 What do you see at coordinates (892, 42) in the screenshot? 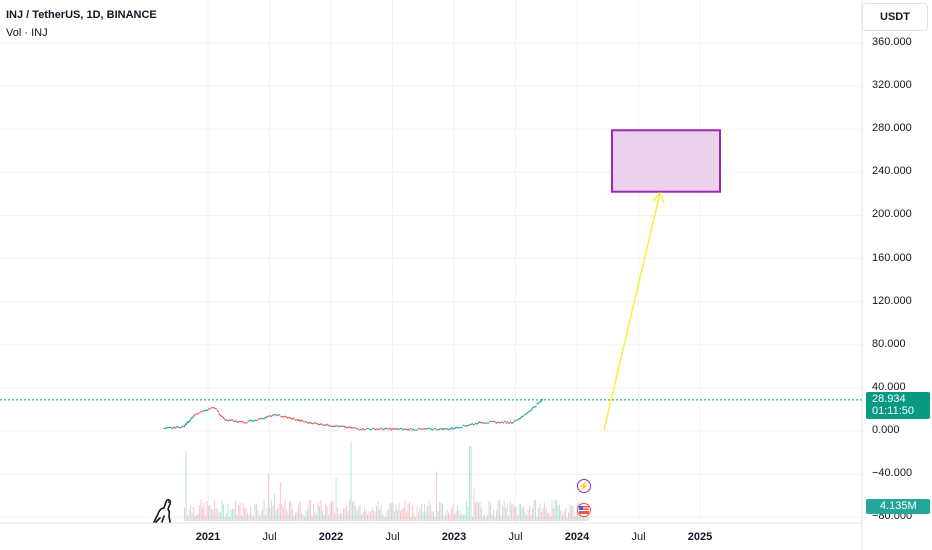
I see `price-tick-label: 360.000` at bounding box center [892, 42].